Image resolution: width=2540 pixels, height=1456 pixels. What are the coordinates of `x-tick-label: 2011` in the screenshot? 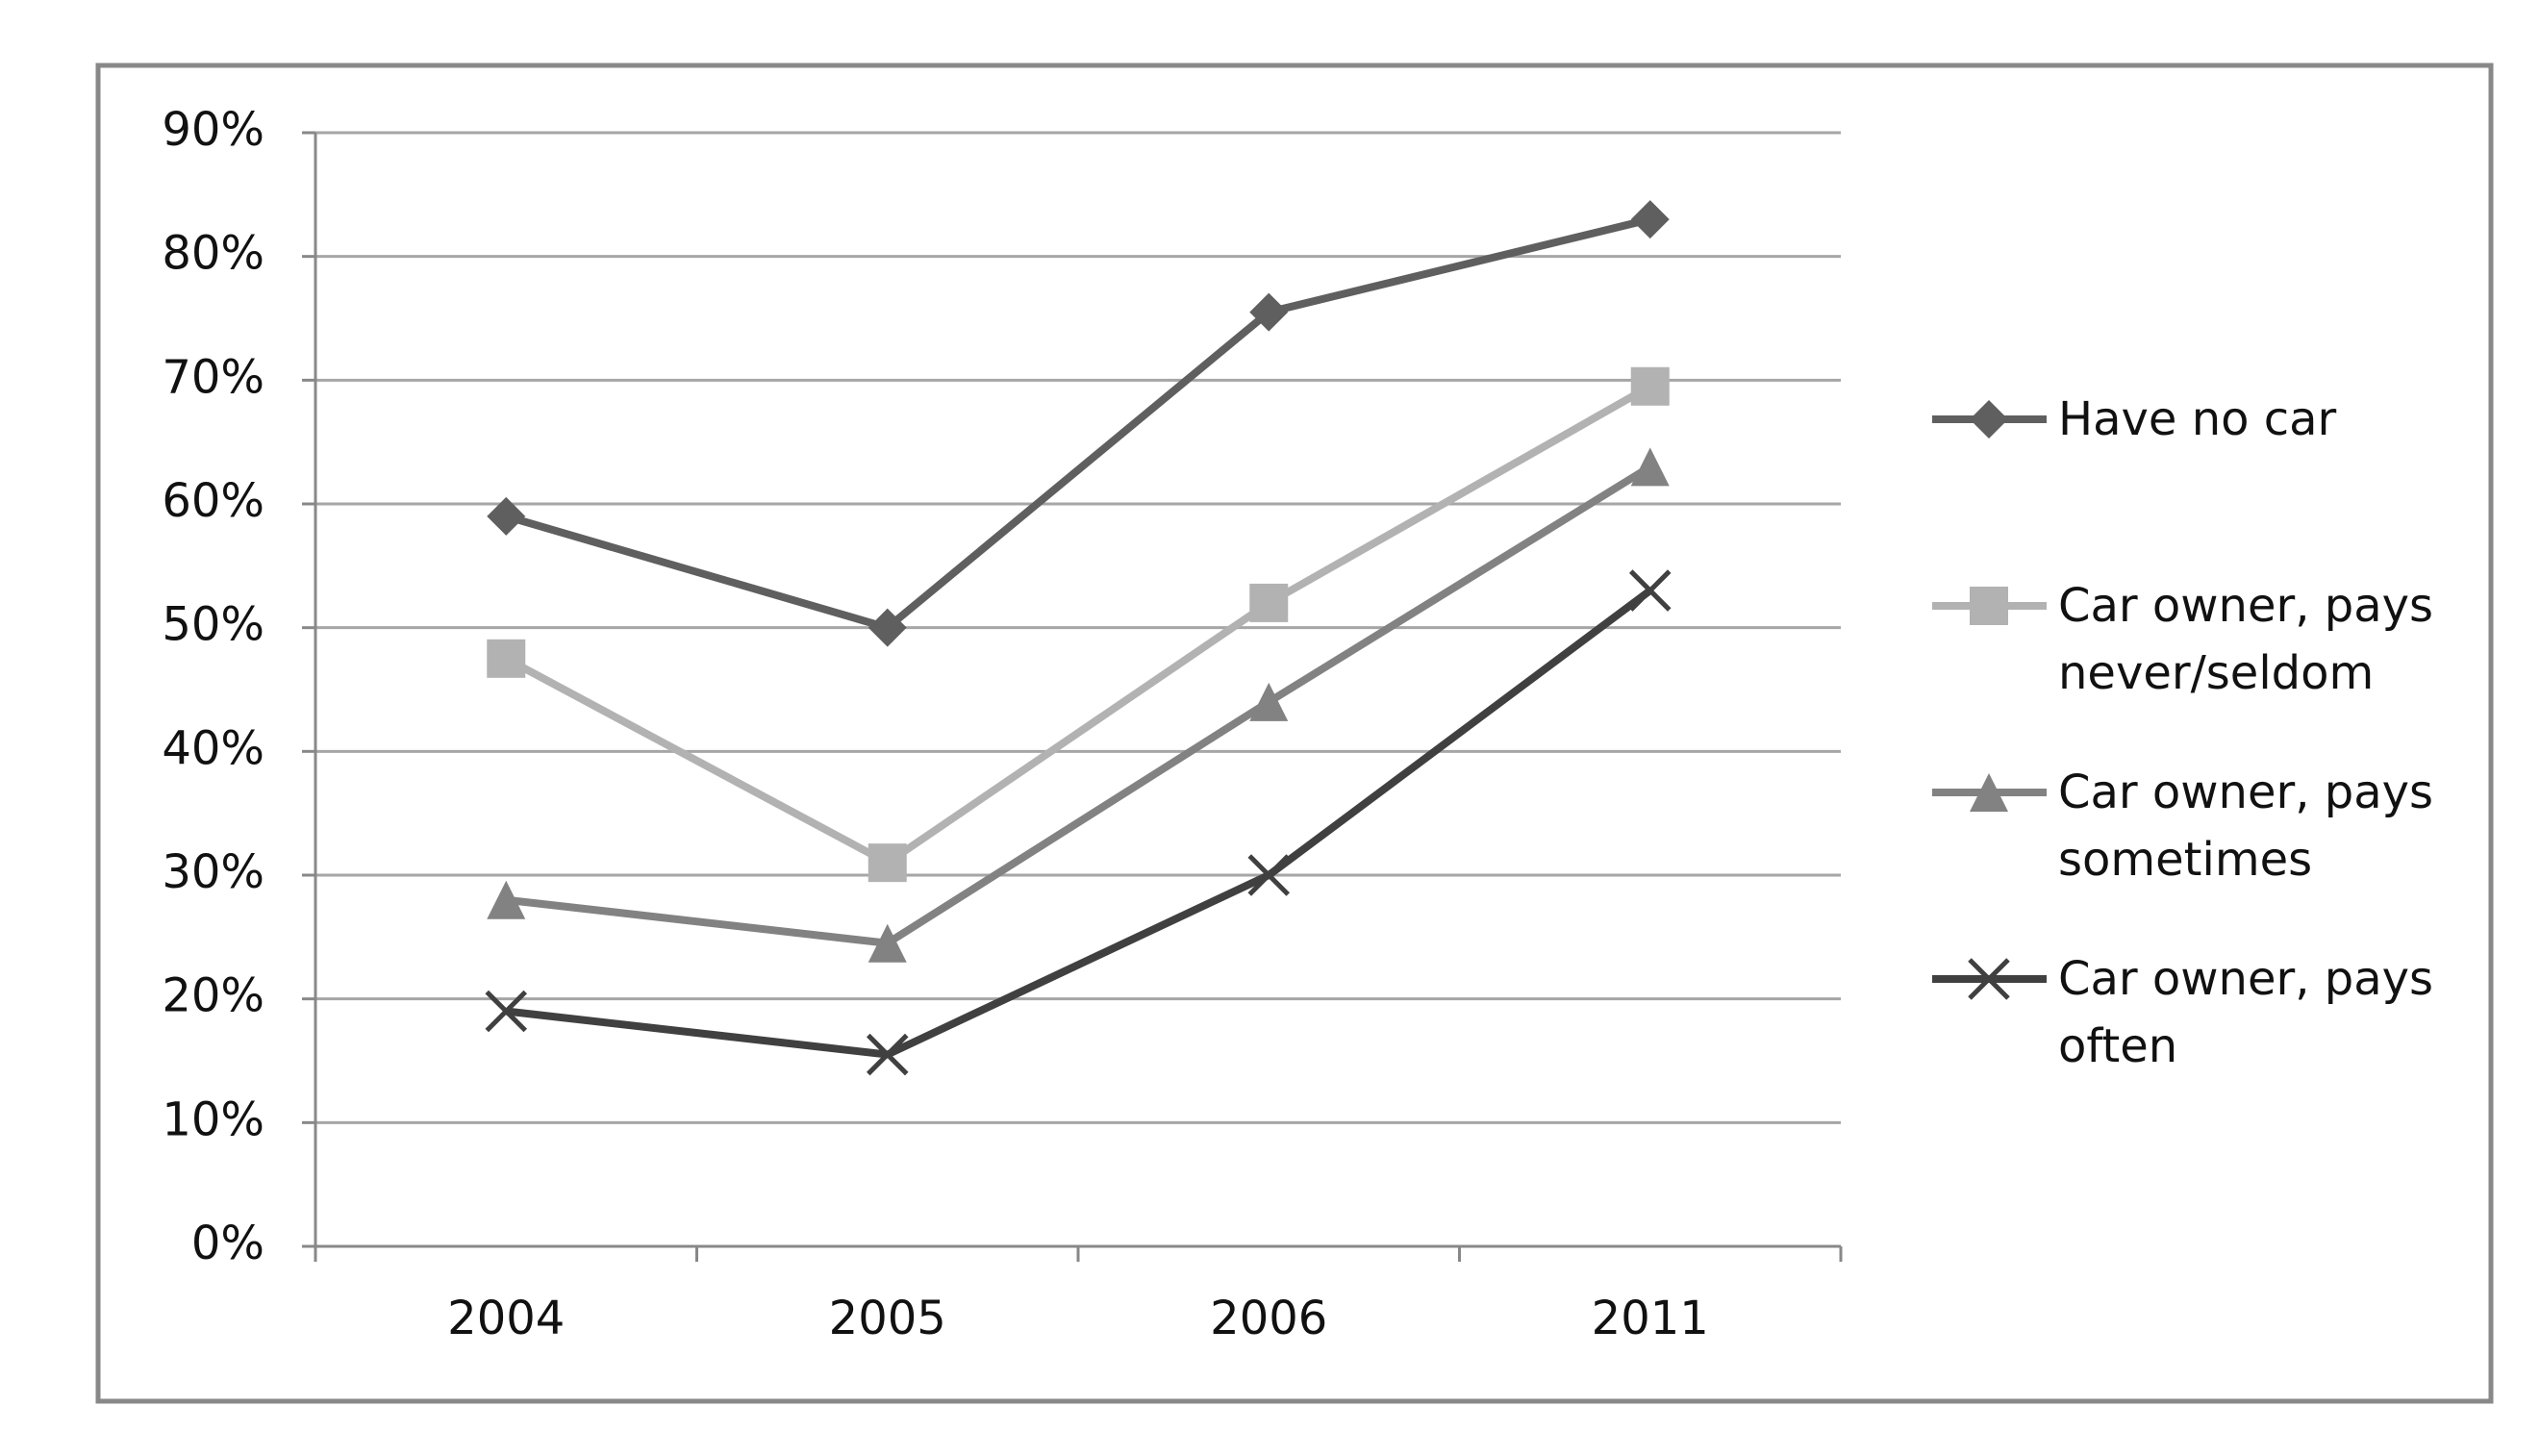 It's located at (1651, 1318).